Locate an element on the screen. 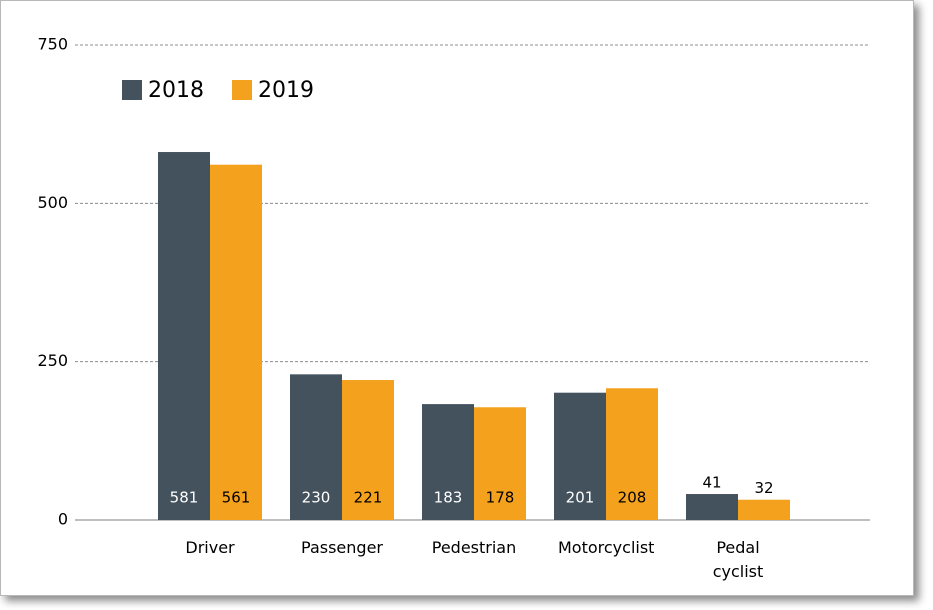 The width and height of the screenshot is (933, 610). x-tick-label: Motorcyclist is located at coordinates (606, 547).